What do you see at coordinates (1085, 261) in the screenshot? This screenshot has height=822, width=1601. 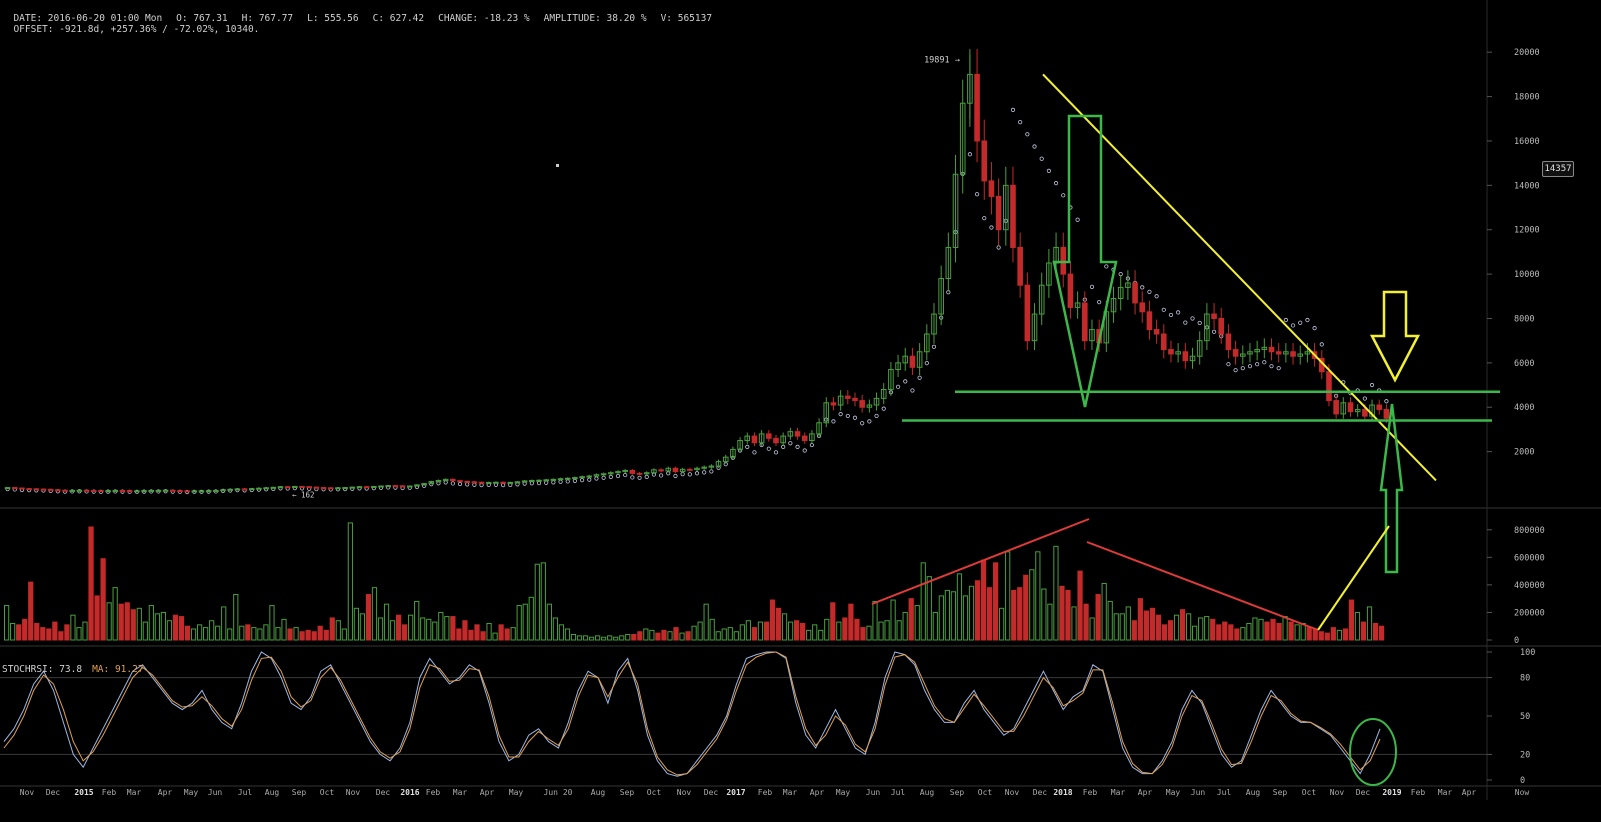 I see `green-down-arrow` at bounding box center [1085, 261].